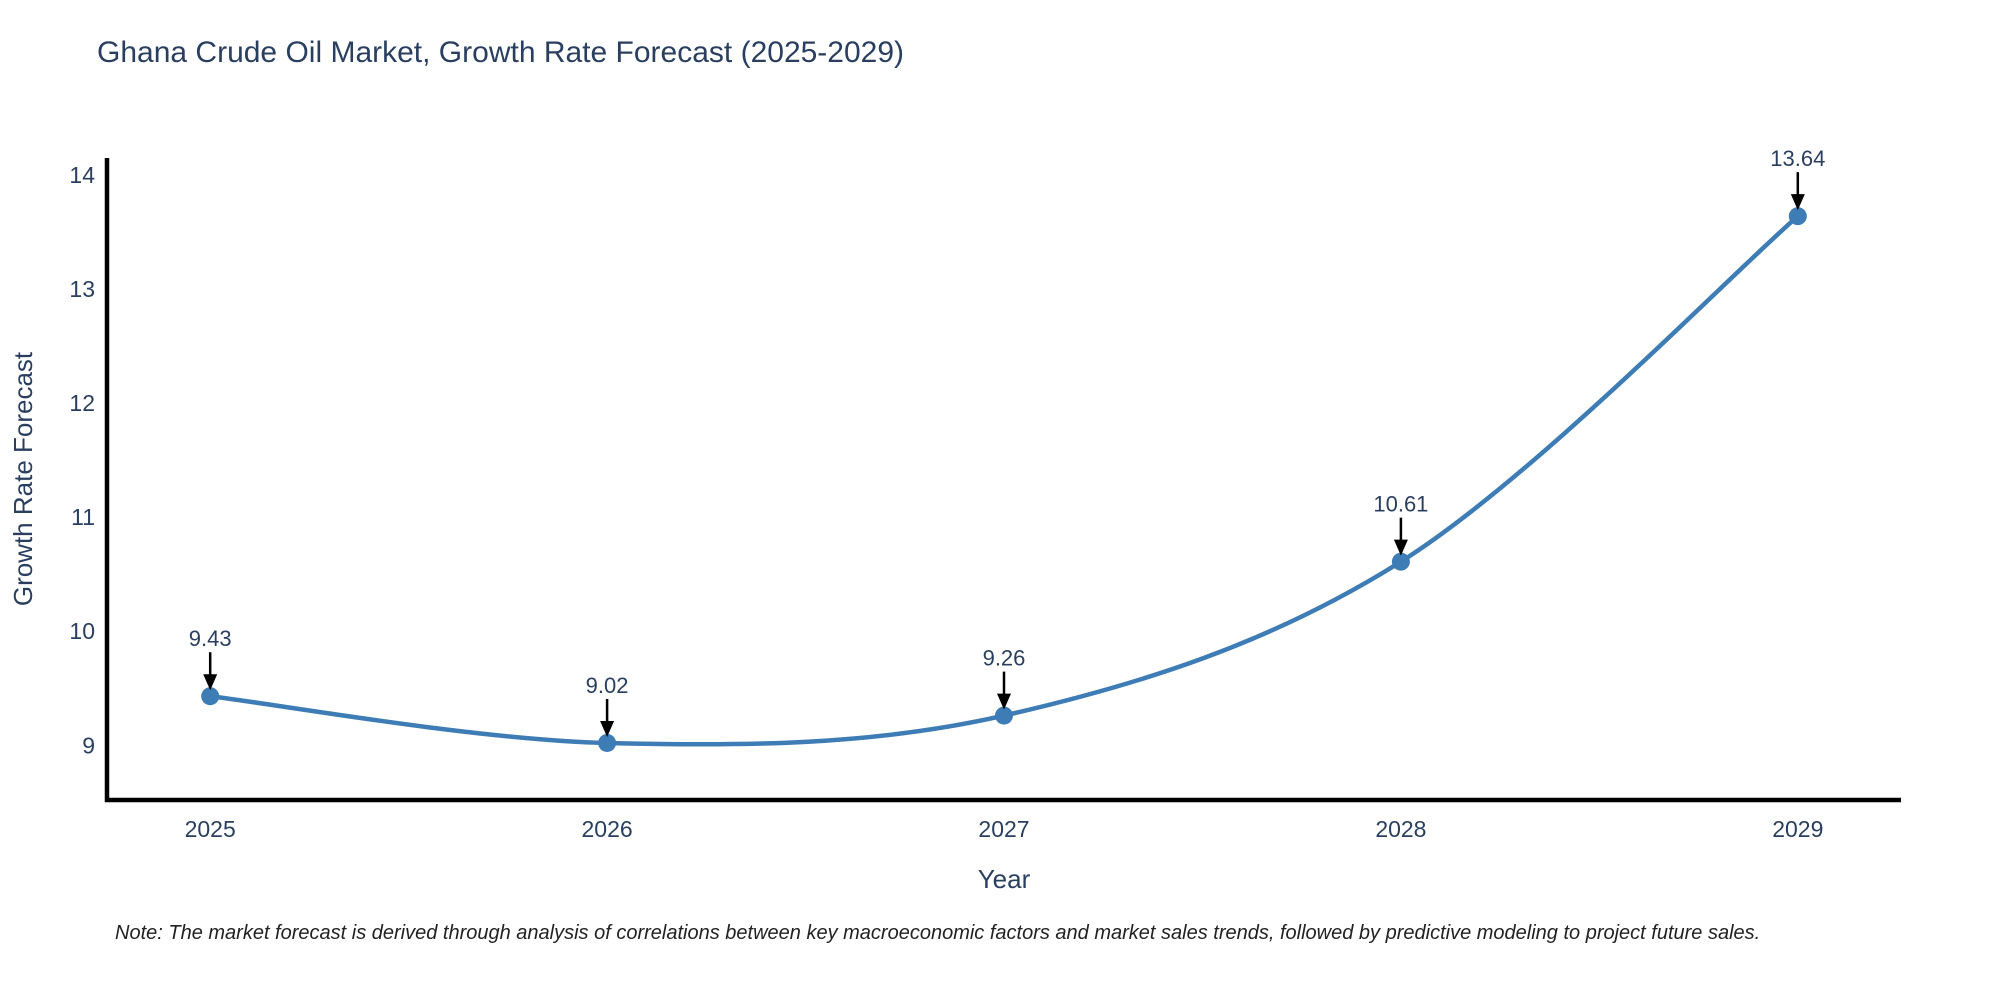 This screenshot has height=1000, width=2000. I want to click on data-point-marker-2028, so click(1400, 561).